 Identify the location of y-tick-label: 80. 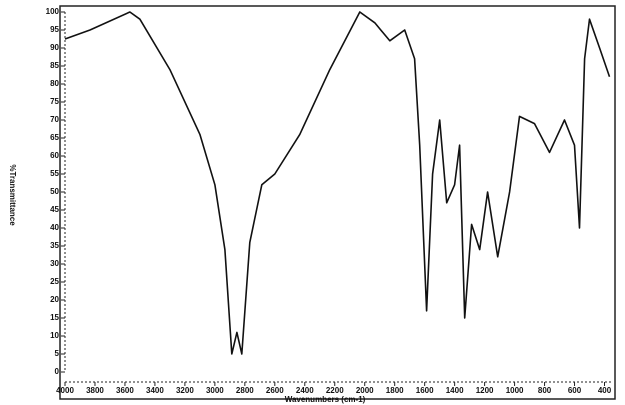
(54, 83).